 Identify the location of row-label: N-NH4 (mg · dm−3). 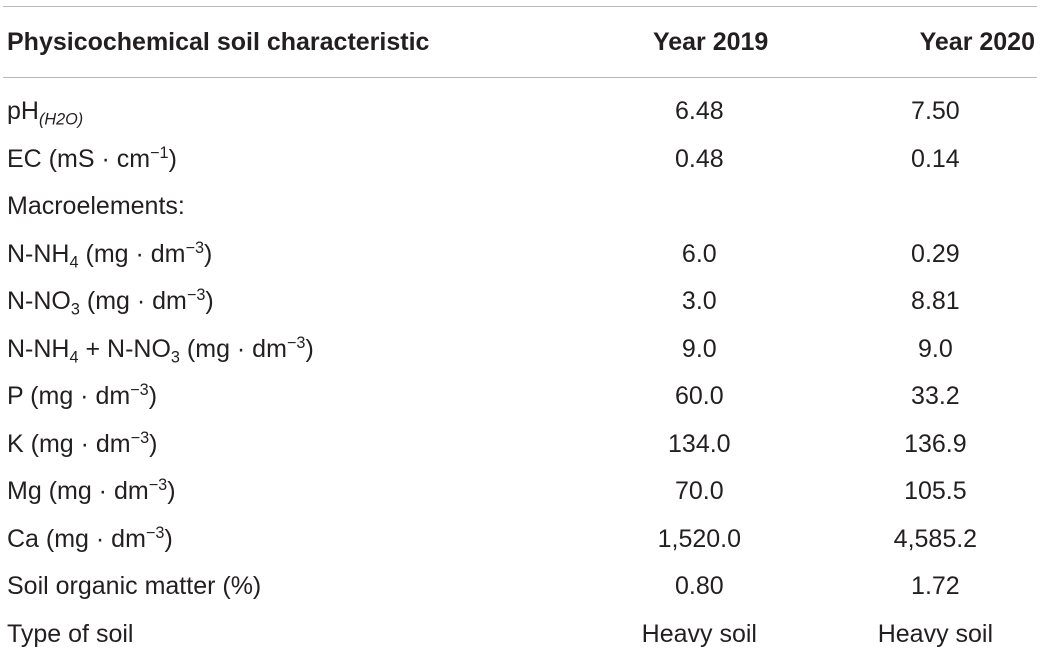
(110, 255).